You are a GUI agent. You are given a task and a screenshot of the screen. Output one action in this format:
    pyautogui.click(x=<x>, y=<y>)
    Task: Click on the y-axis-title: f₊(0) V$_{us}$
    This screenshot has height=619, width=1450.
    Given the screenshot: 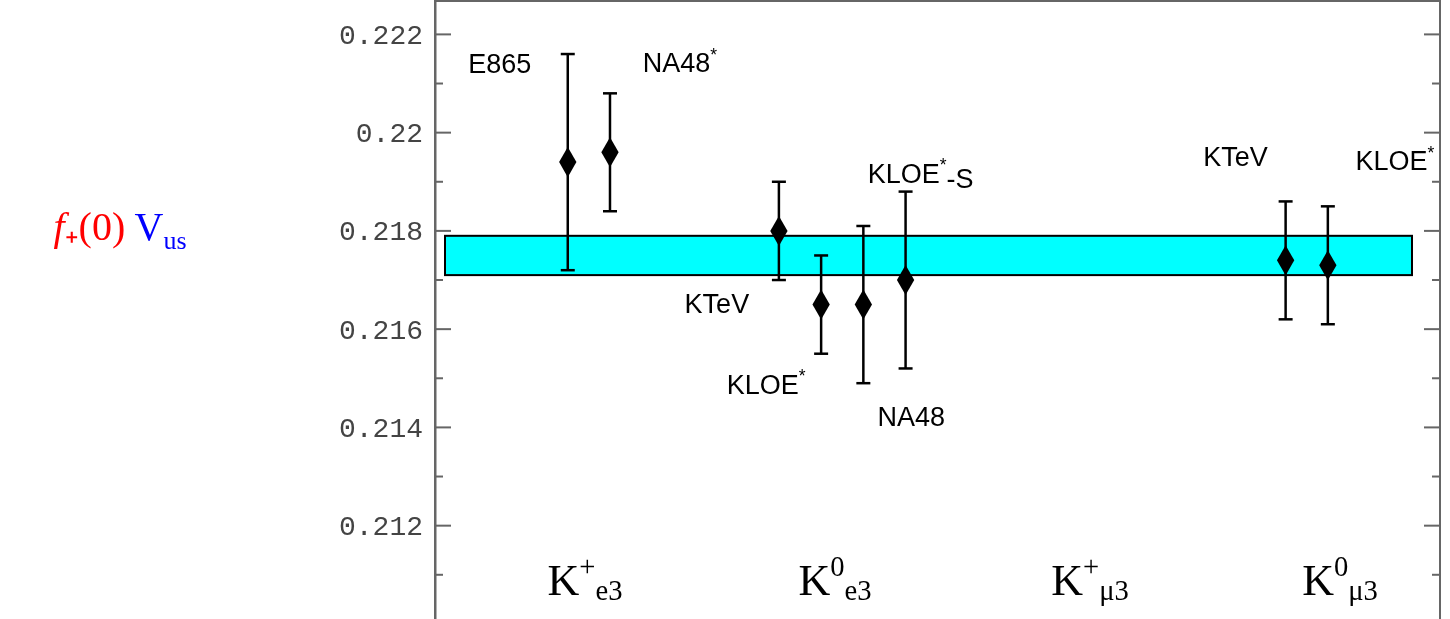 What is the action you would take?
    pyautogui.click(x=120, y=230)
    